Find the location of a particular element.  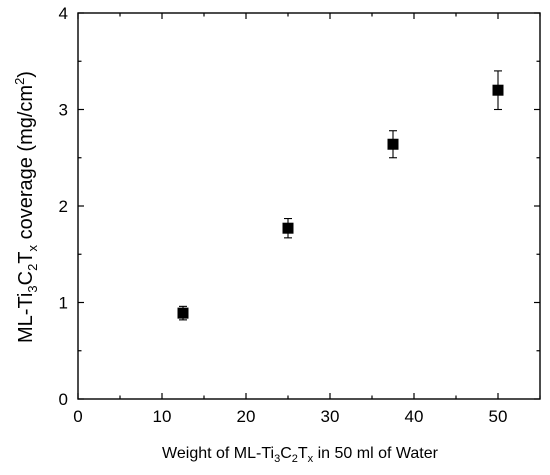

y-tick-label: 2 is located at coordinates (63, 206).